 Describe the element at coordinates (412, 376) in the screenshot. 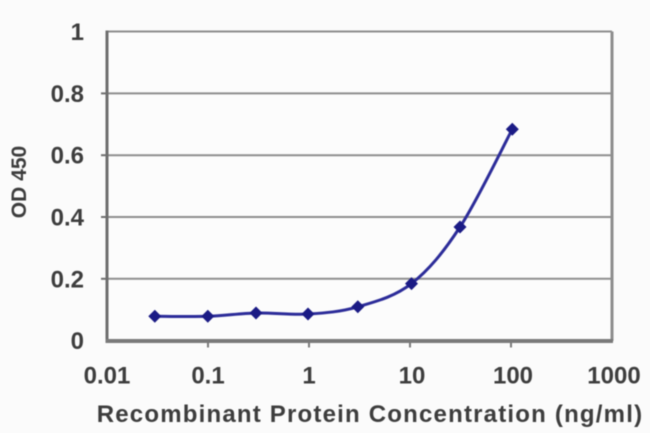

I see `svg-text: 10` at that location.